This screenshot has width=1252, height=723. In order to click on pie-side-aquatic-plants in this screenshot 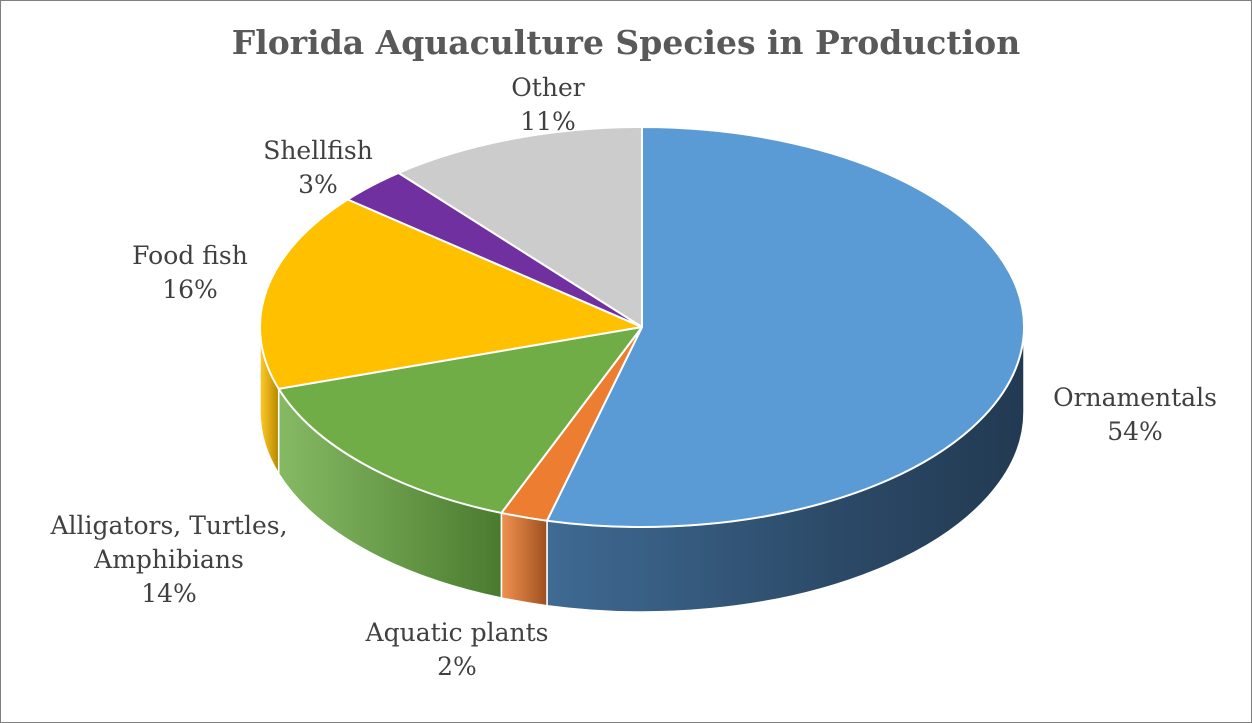, I will do `click(524, 559)`.